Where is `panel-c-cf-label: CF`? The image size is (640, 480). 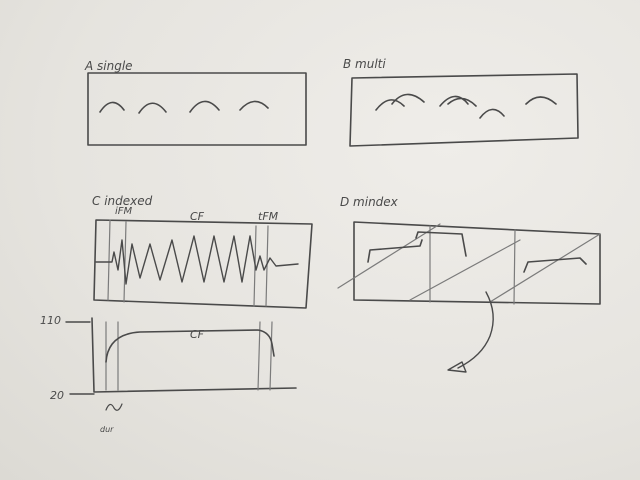
panel-c-cf-label: CF is located at coordinates (197, 216).